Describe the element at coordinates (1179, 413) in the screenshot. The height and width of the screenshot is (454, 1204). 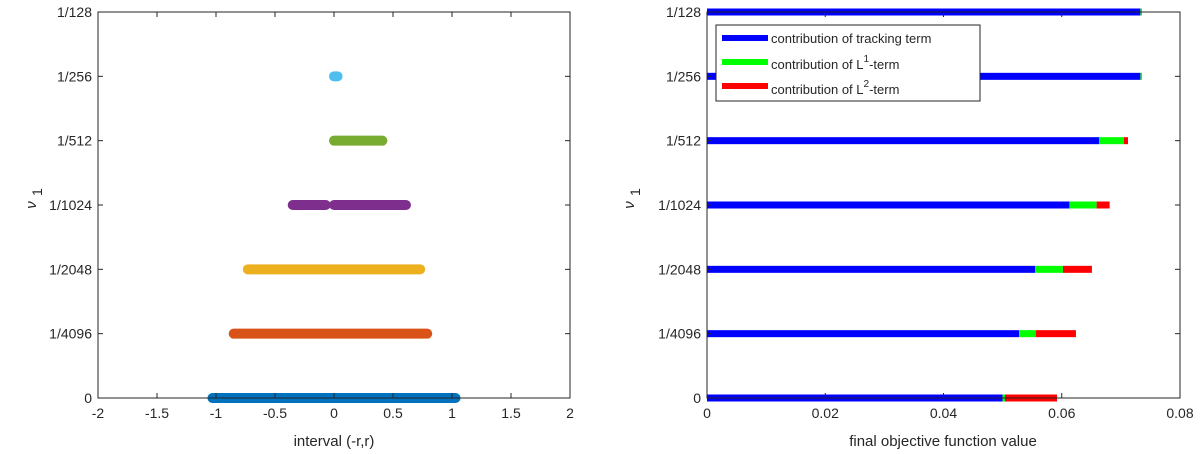
I see `objective-chart-xtick-label: 0.08` at that location.